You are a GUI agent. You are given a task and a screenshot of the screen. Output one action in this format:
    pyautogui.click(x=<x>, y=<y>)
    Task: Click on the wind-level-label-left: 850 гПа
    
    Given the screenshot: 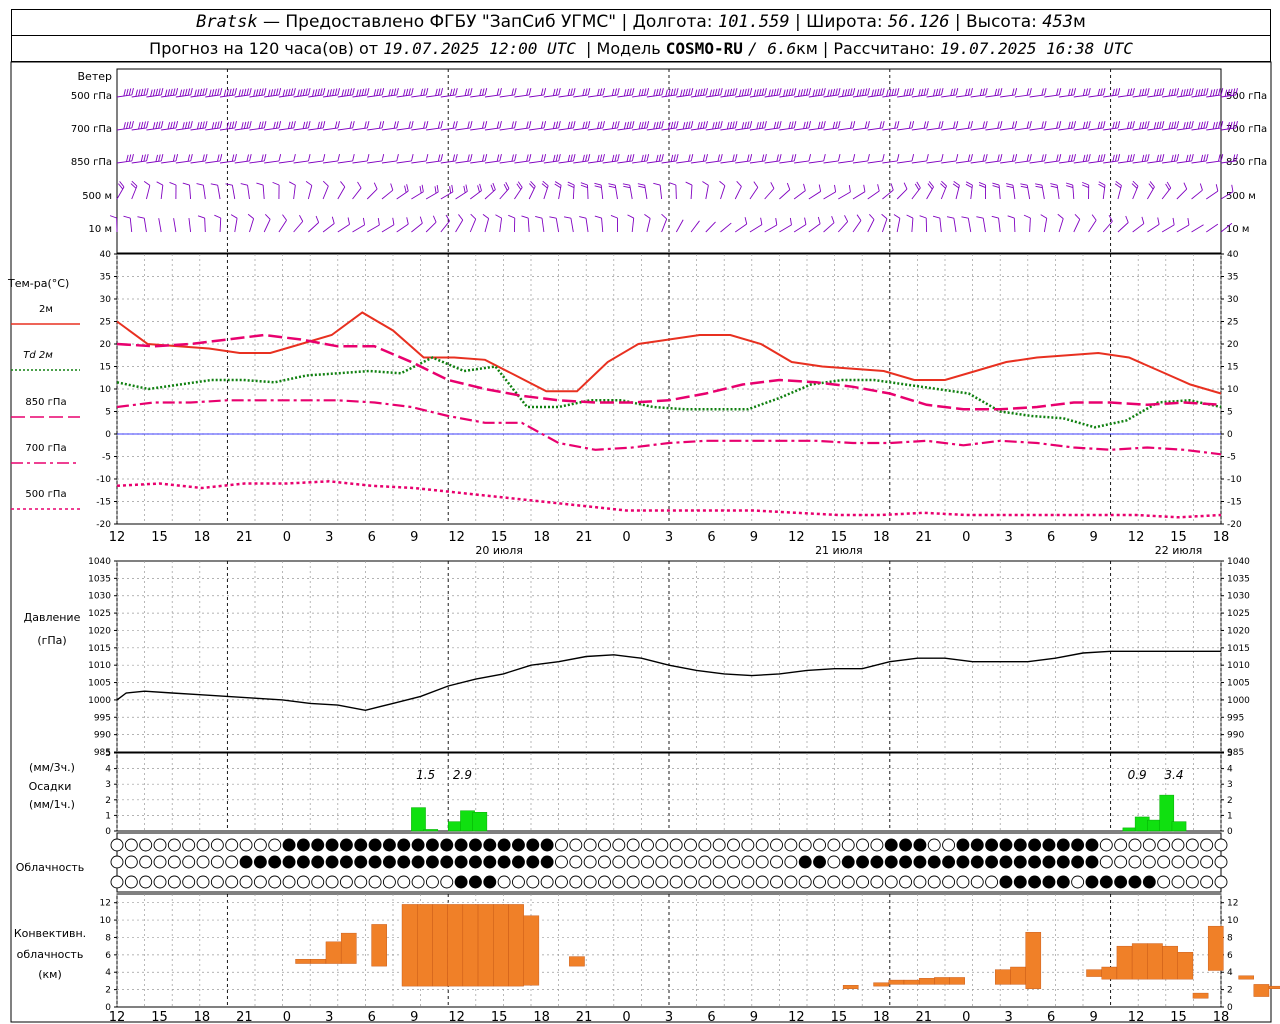 What is the action you would take?
    pyautogui.click(x=91, y=162)
    